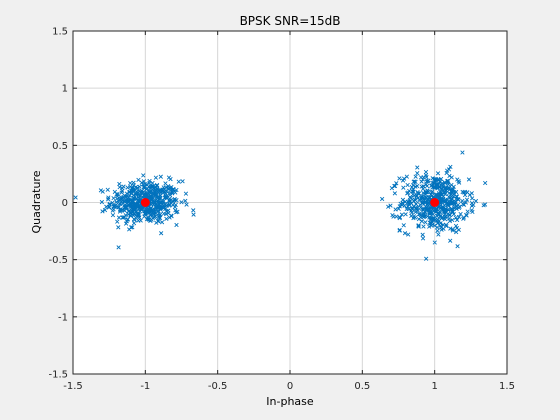 The height and width of the screenshot is (420, 560). Describe the element at coordinates (36, 201) in the screenshot. I see `y-axis-label: Quadrature` at that location.